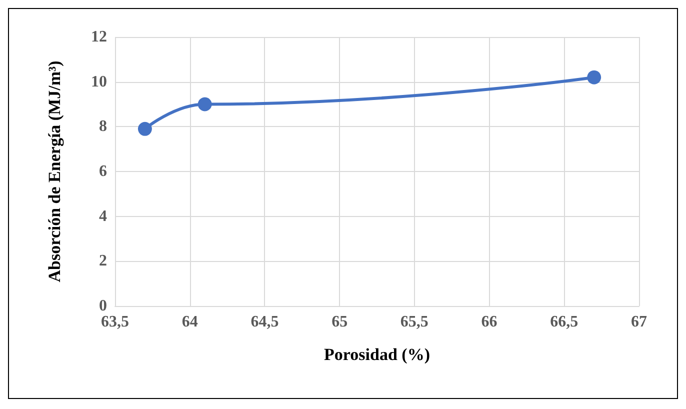 The width and height of the screenshot is (686, 409). What do you see at coordinates (54, 171) in the screenshot?
I see `y-axis-title: Absorción de Energía (MJ/m³)` at bounding box center [54, 171].